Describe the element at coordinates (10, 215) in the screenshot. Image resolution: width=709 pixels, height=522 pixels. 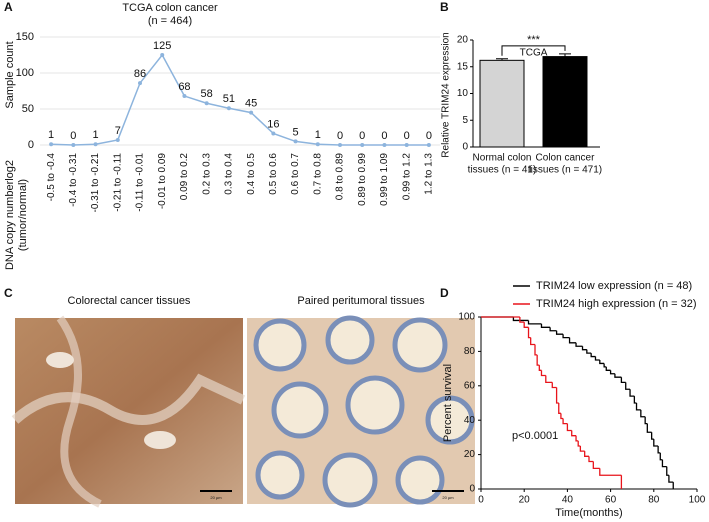
I see `x-axis-label: DNA copy numberlog2` at that location.